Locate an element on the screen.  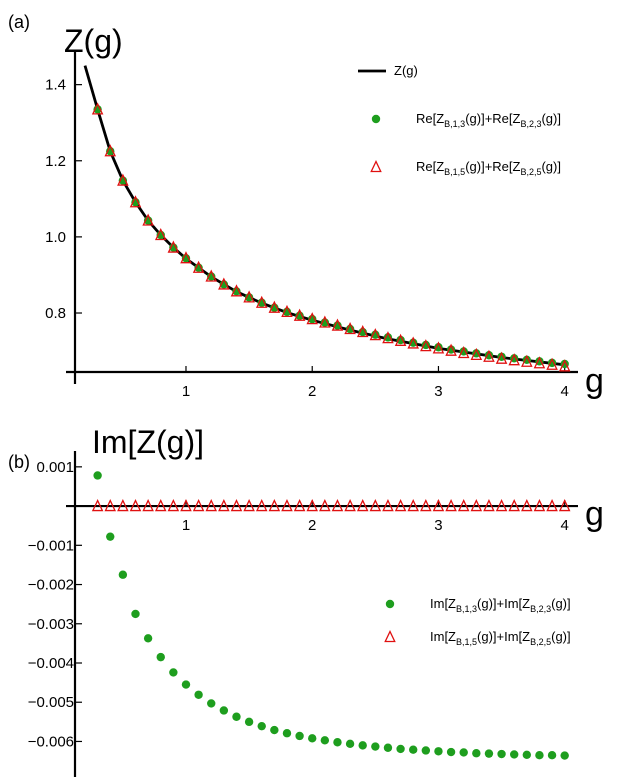
x-tick-label: 3 is located at coordinates (438, 525).